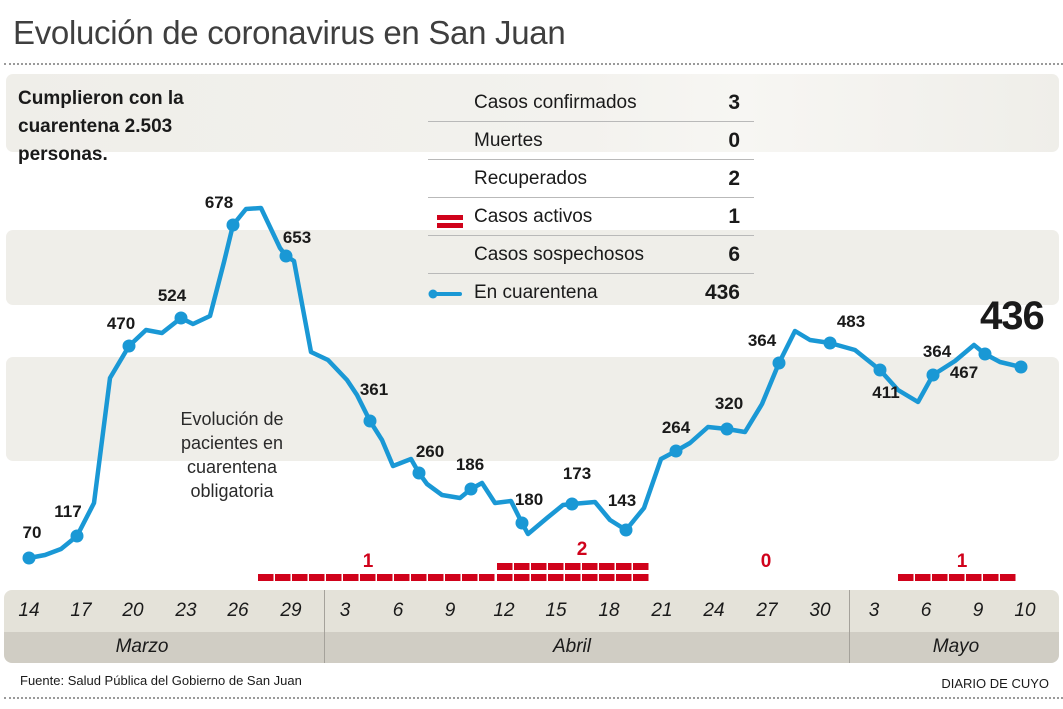  What do you see at coordinates (232, 443) in the screenshot?
I see `annotation-line: pacientes en` at bounding box center [232, 443].